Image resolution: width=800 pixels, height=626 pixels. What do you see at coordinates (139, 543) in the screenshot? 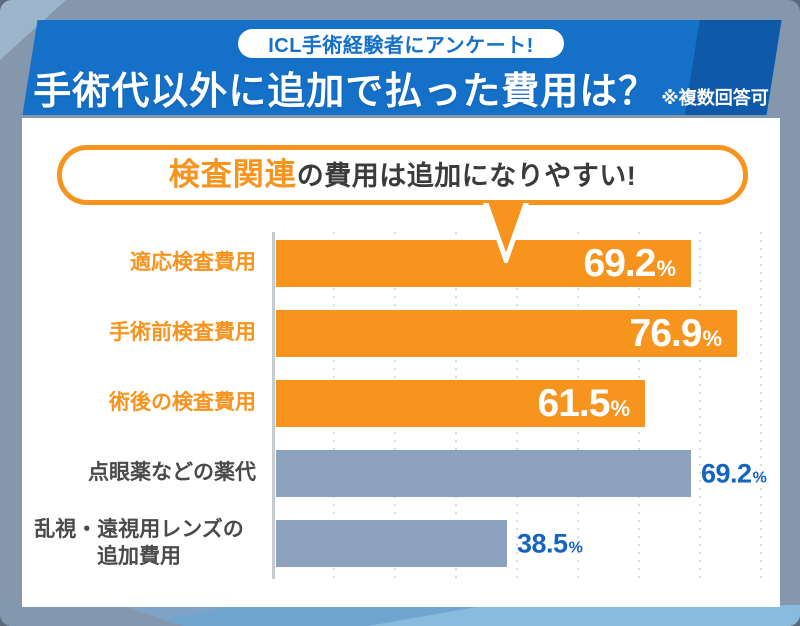
I see `bar-label: 乱視・遠視用レンズの 追加費用` at bounding box center [139, 543].